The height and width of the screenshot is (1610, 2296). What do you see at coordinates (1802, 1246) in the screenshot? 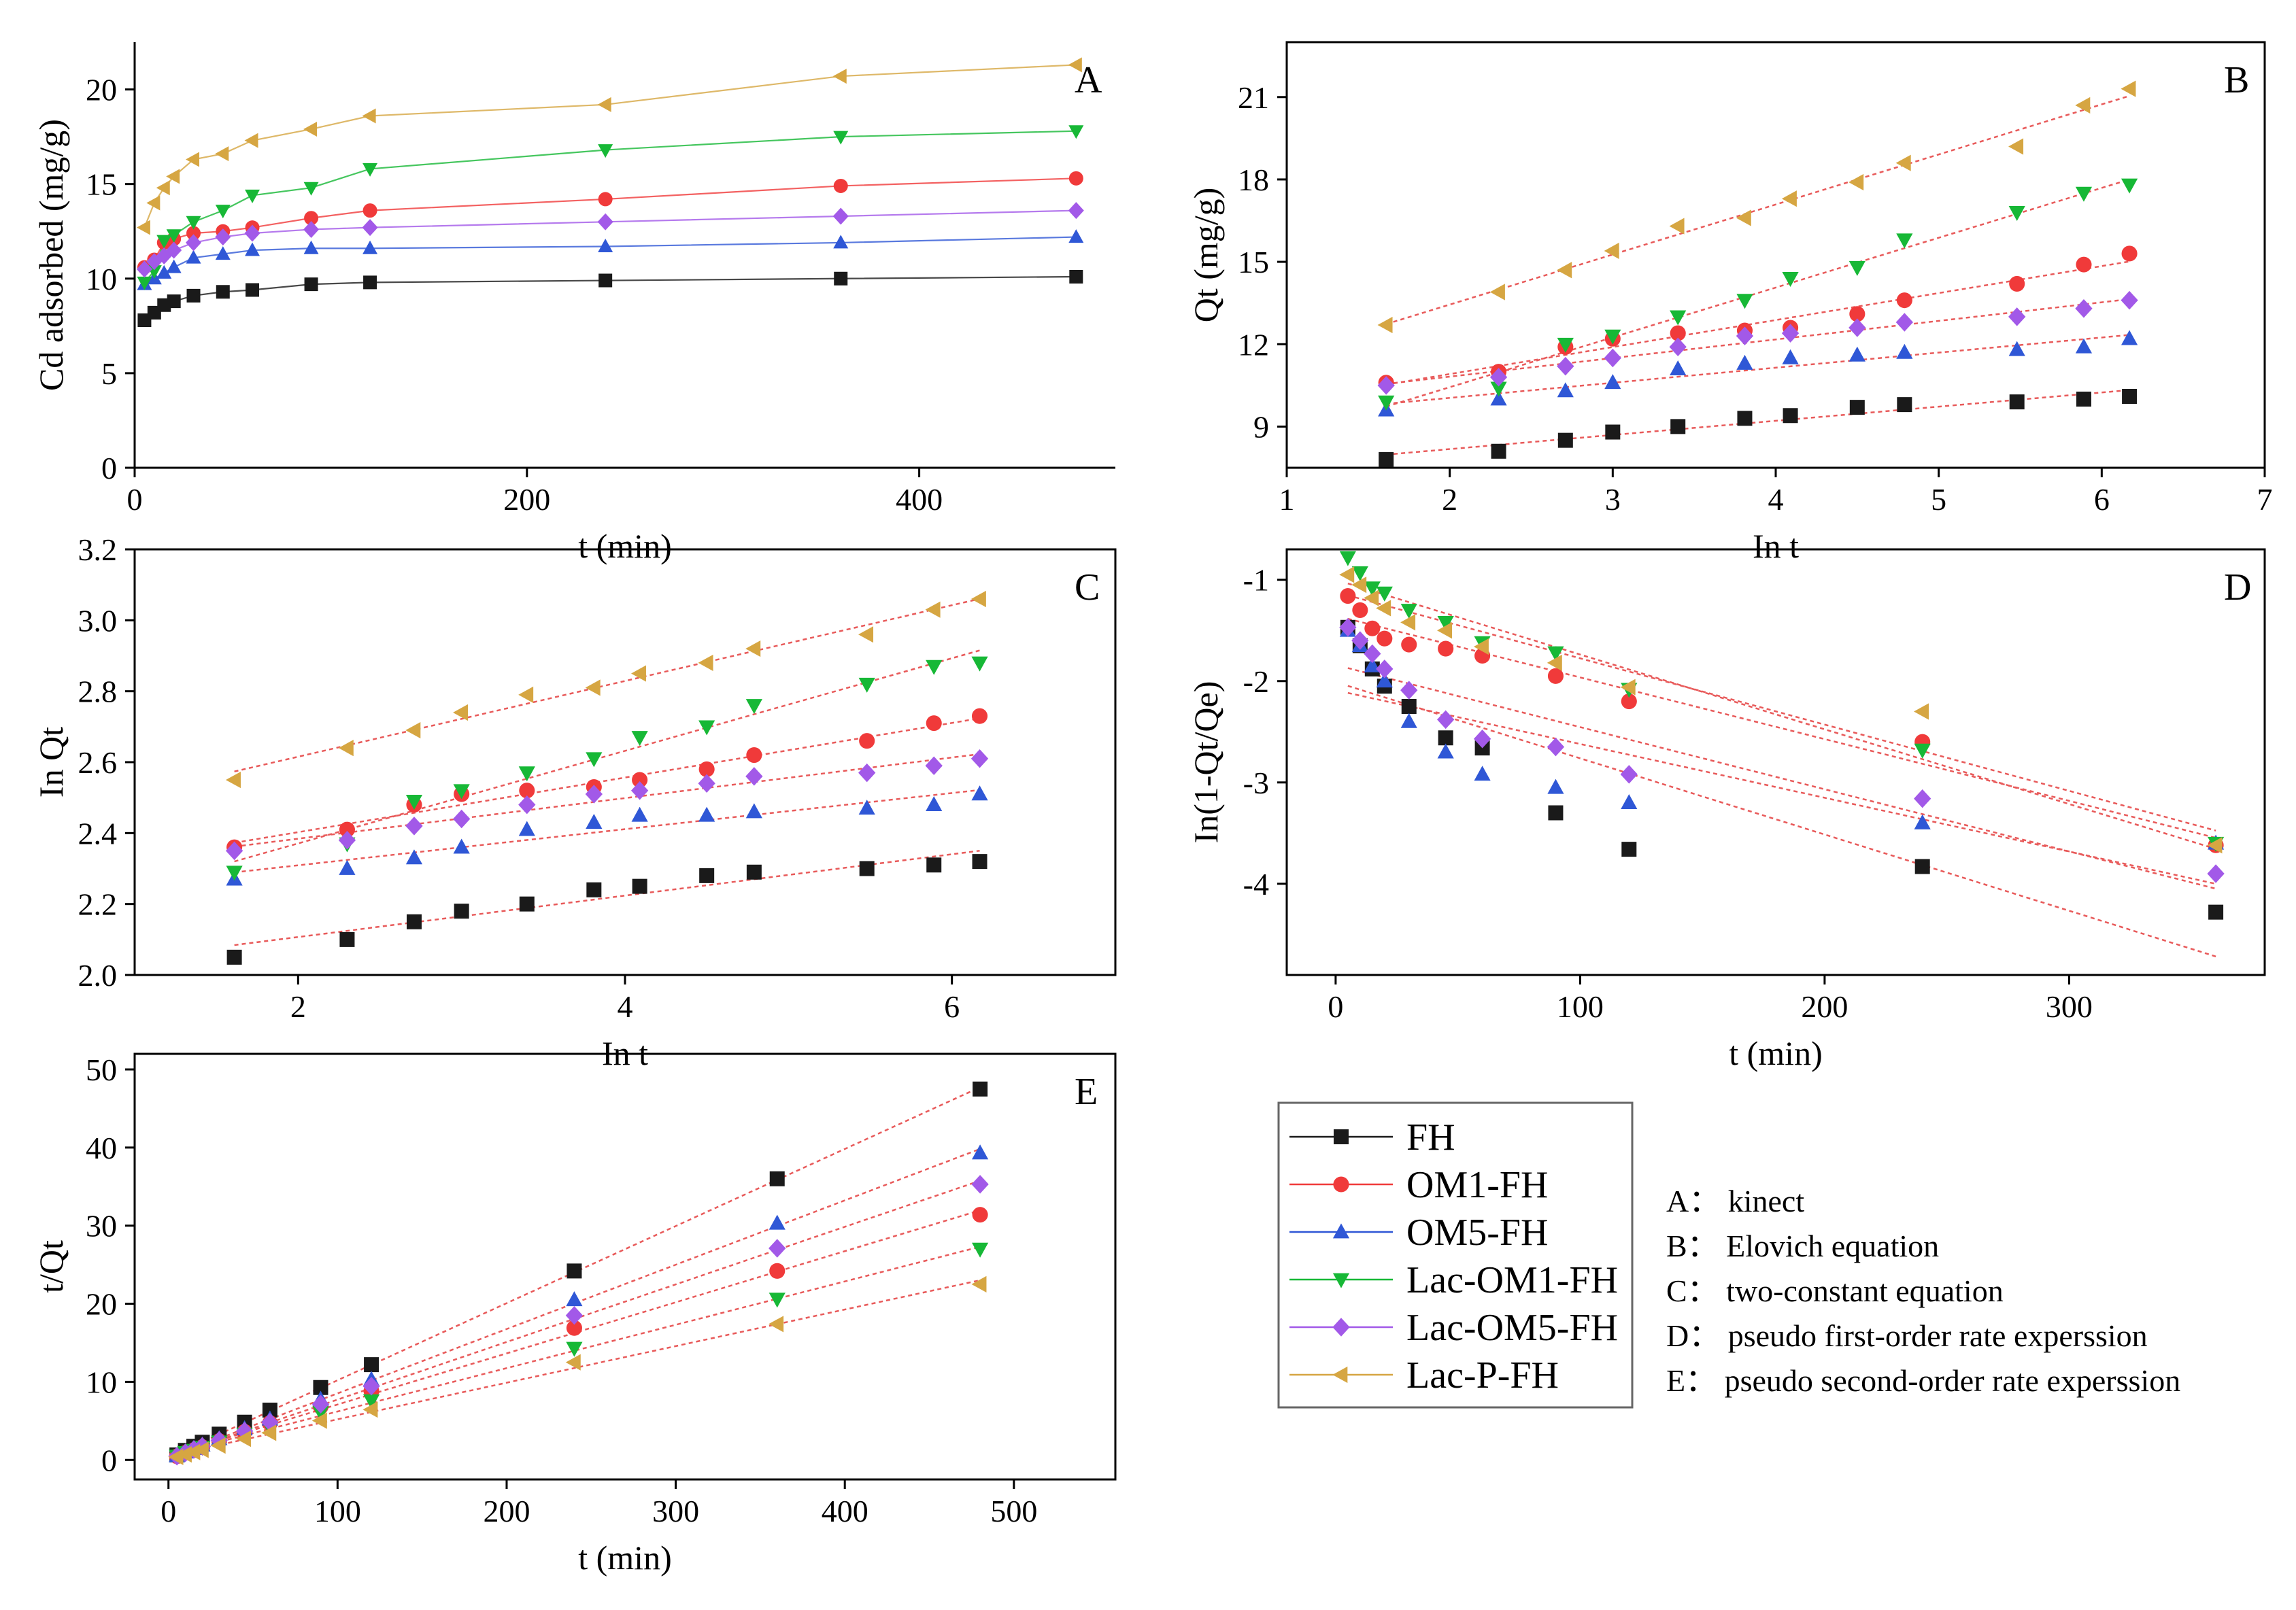
I see `caption-line-b: B： Elovich equation` at bounding box center [1802, 1246].